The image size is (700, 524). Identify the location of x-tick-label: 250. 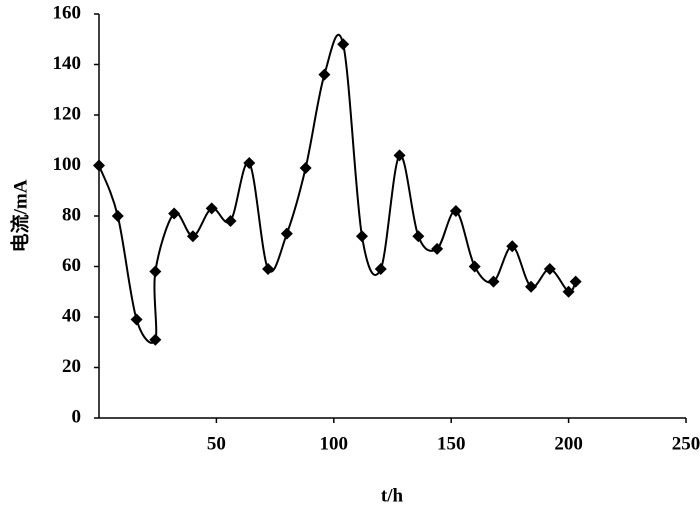
(686, 443).